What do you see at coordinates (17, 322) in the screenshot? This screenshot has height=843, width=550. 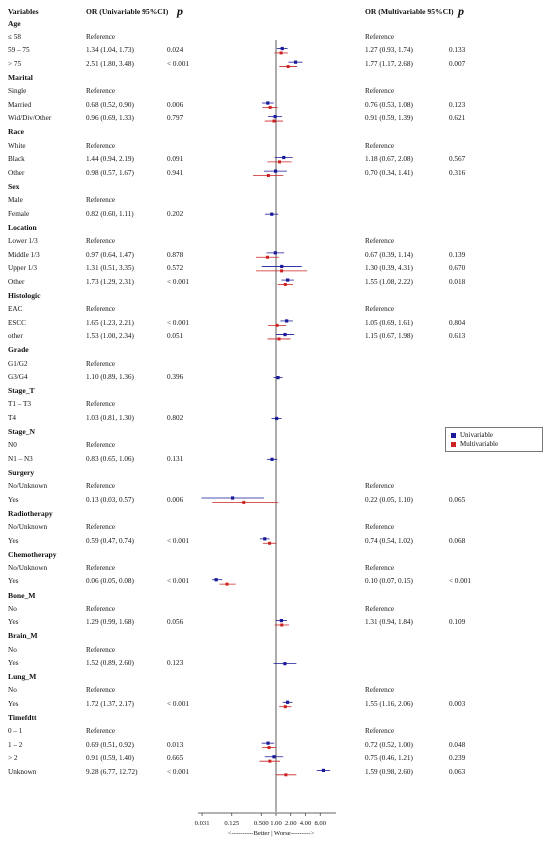 I see `row-label: ESCC` at bounding box center [17, 322].